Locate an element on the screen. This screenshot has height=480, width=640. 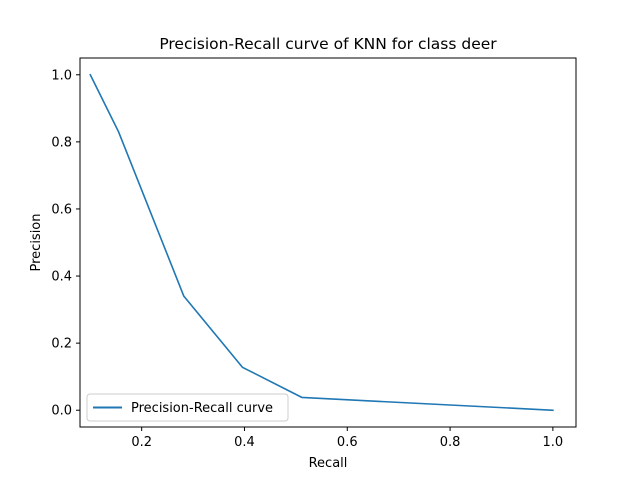
x-tick-label: 0.2 is located at coordinates (141, 442).